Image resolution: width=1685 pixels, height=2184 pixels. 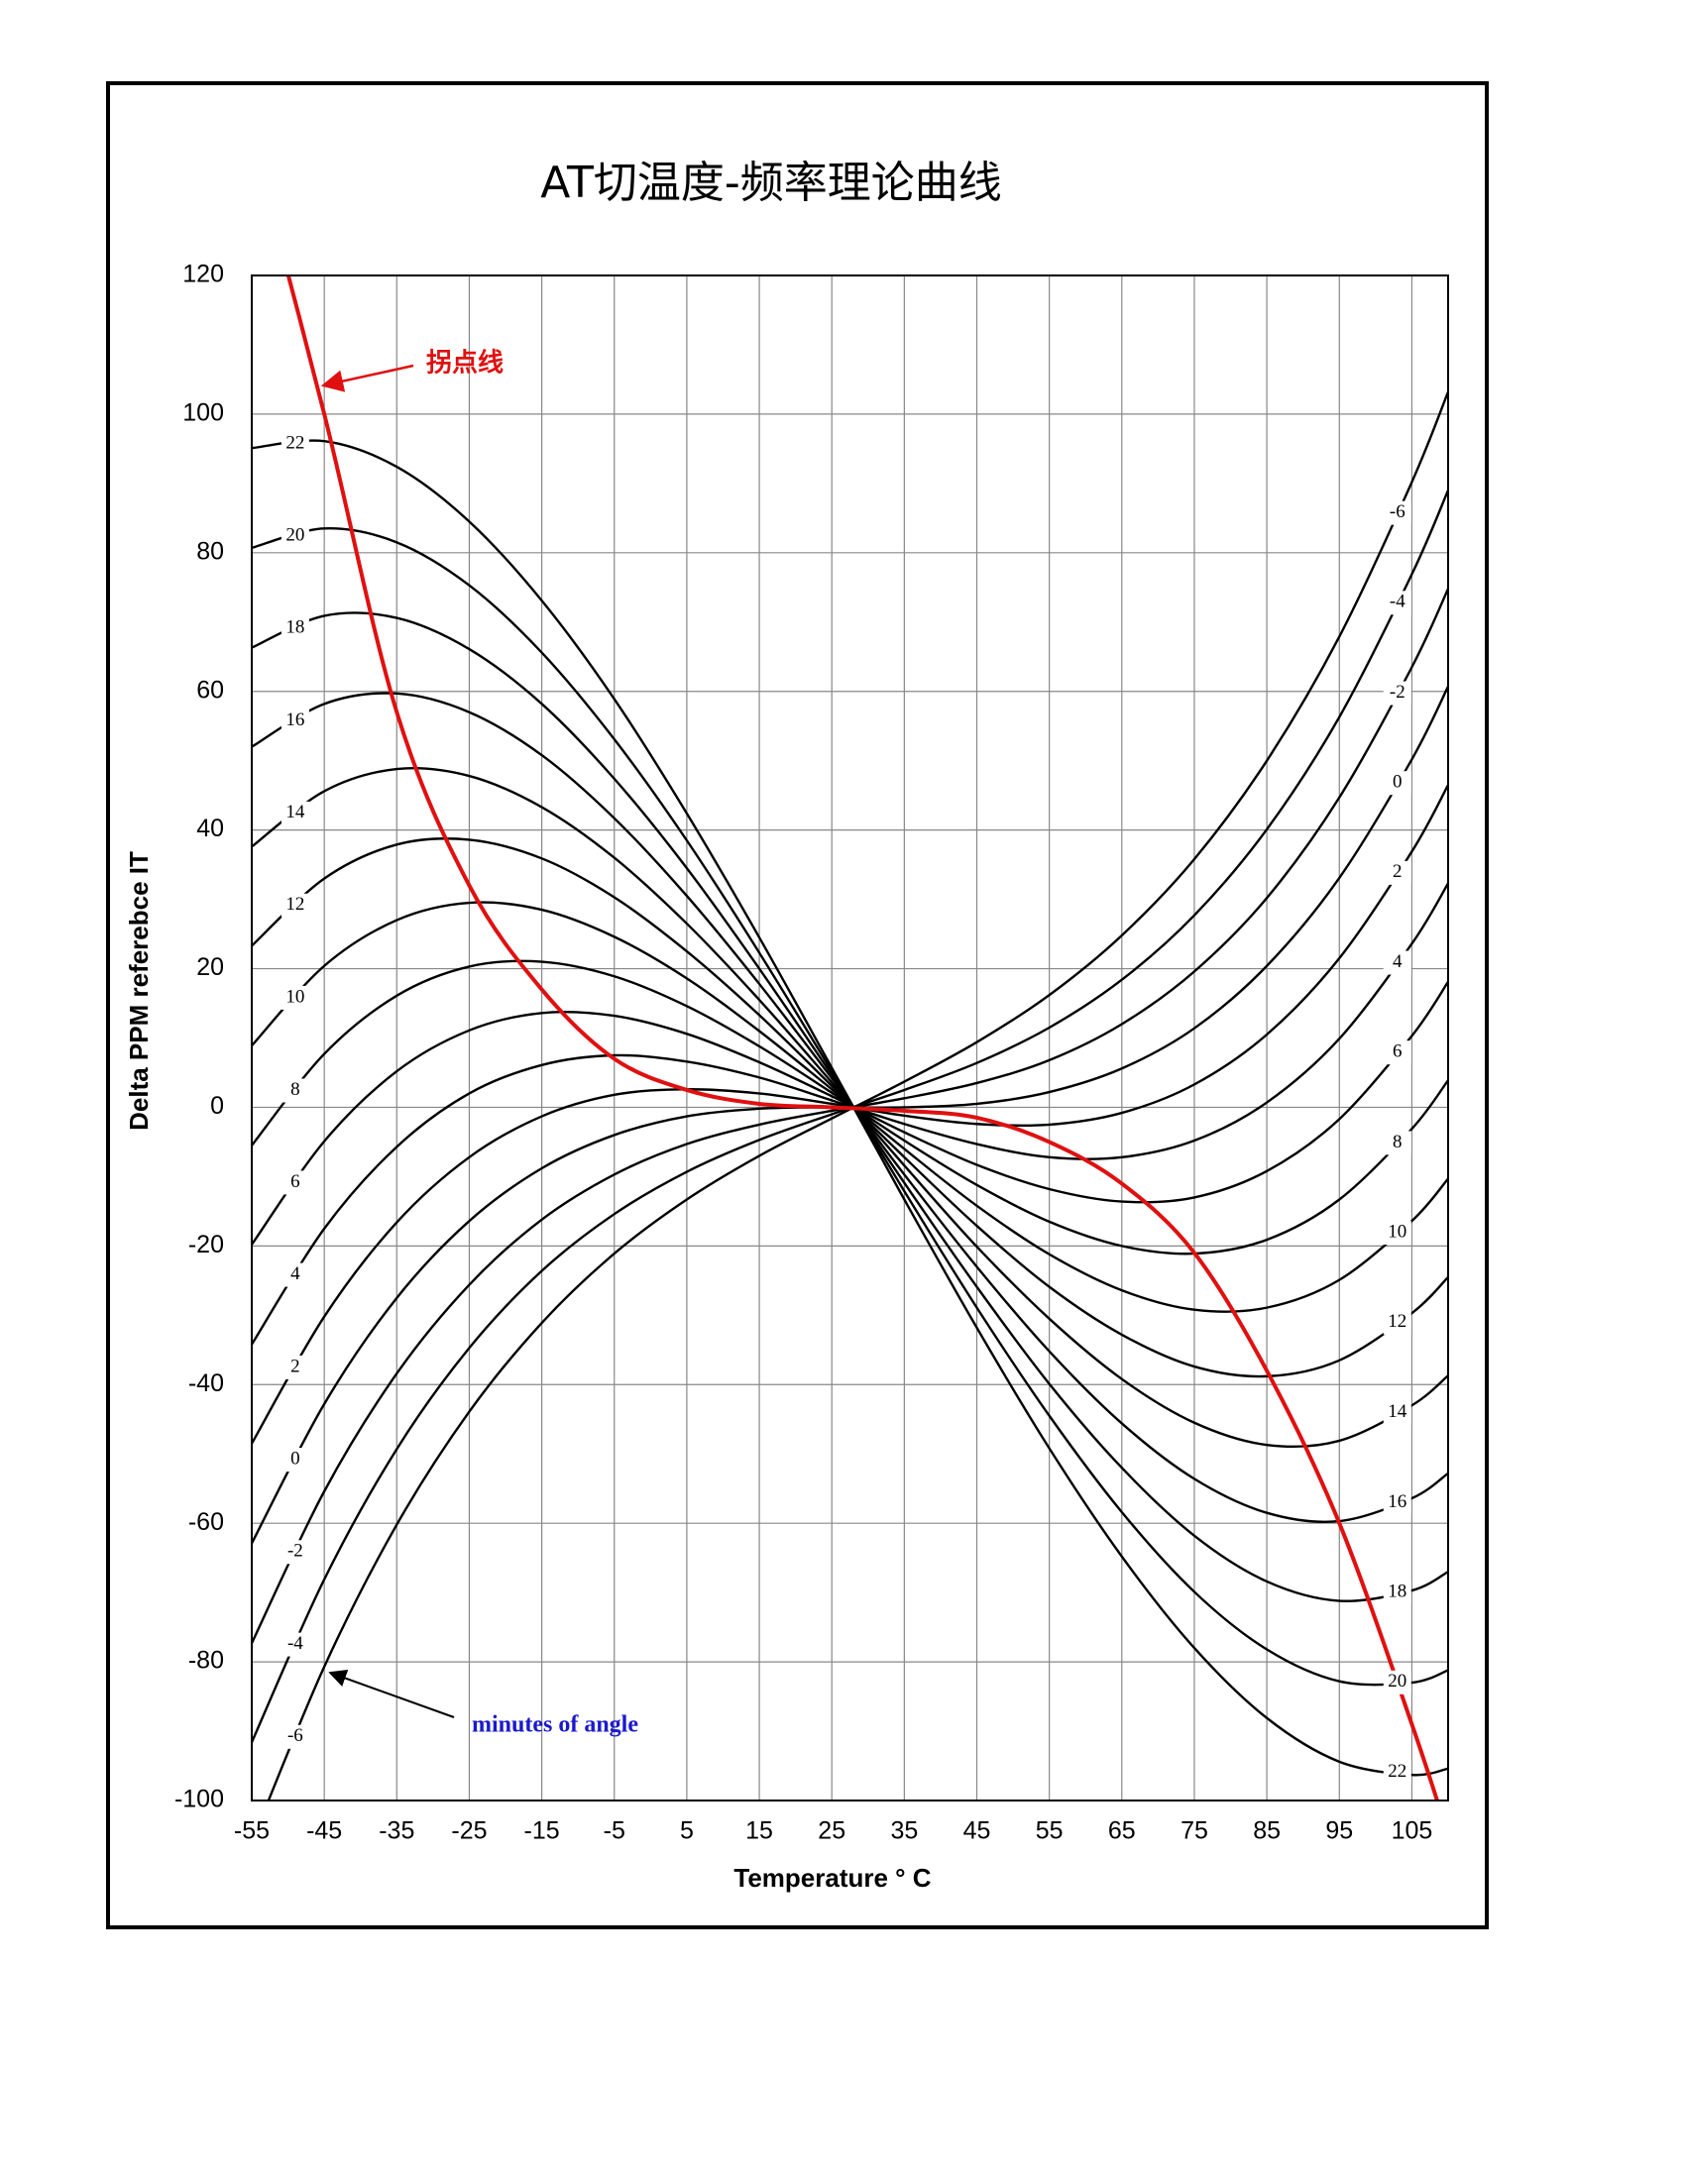 I want to click on x-tick-label: 105, so click(x=1412, y=1831).